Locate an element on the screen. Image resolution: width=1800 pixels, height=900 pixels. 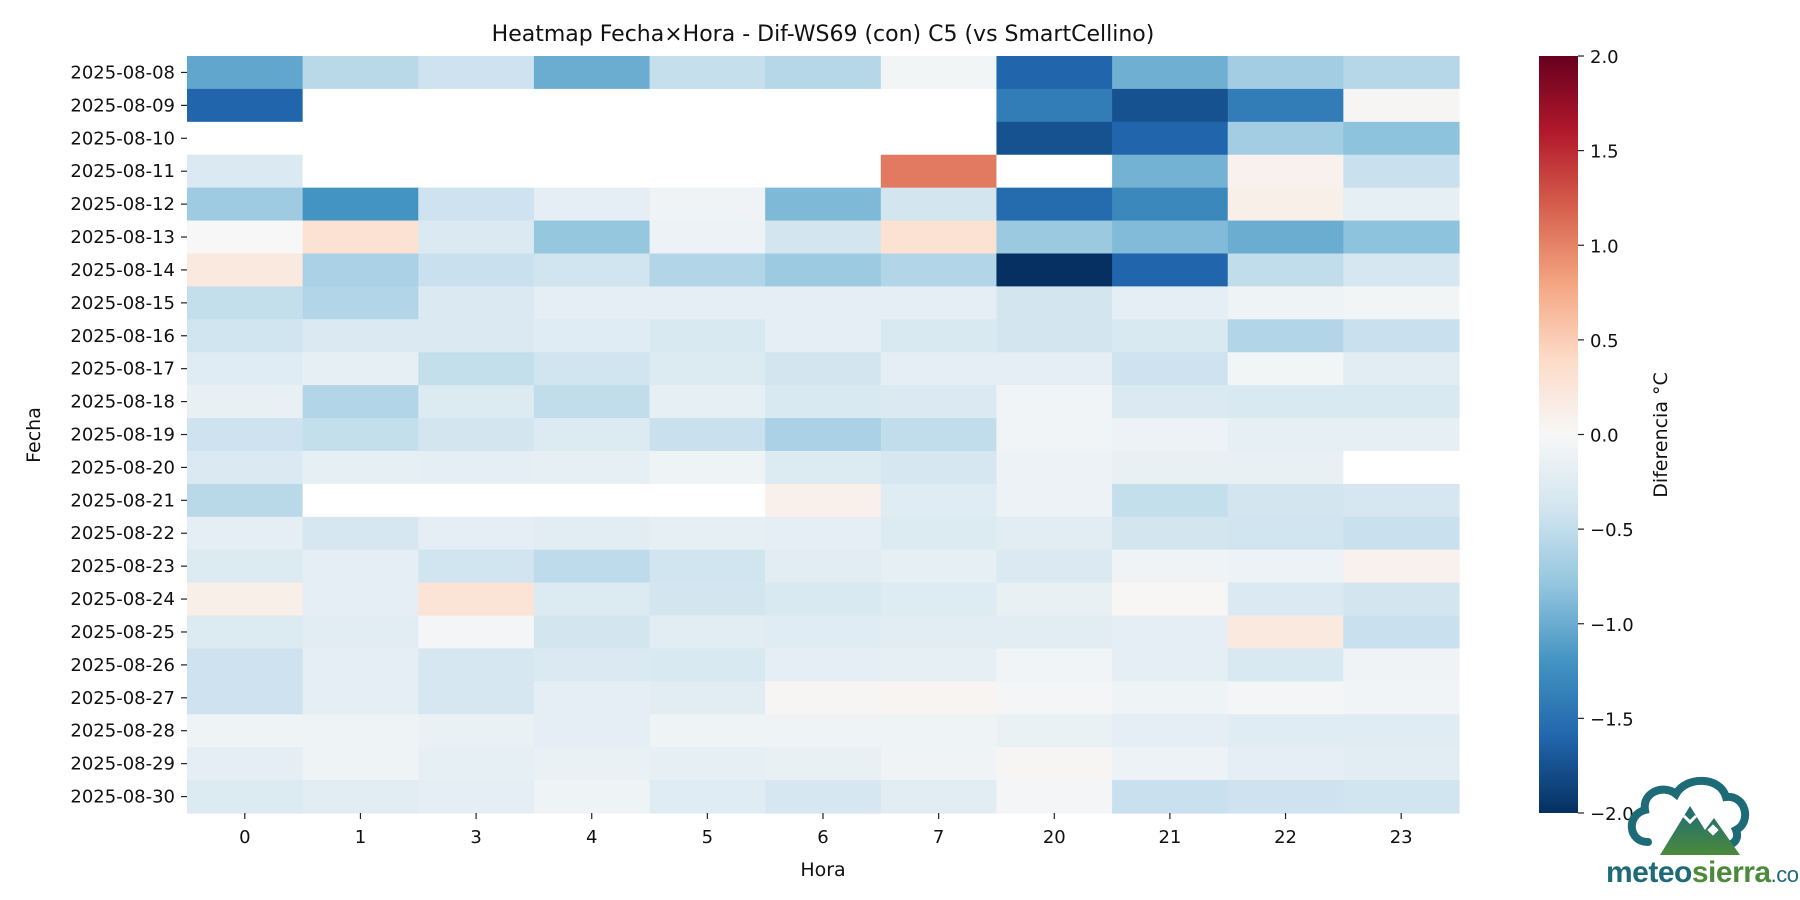
y-tick-label: 2025-08-08 is located at coordinates (122, 72).